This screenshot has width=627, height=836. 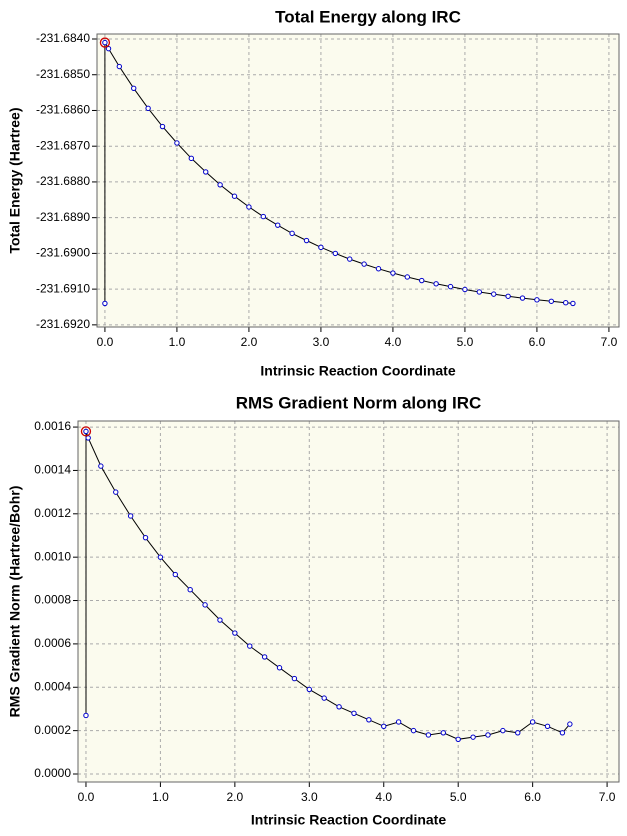 I want to click on y-tick-label: -231.6870, so click(x=63, y=145).